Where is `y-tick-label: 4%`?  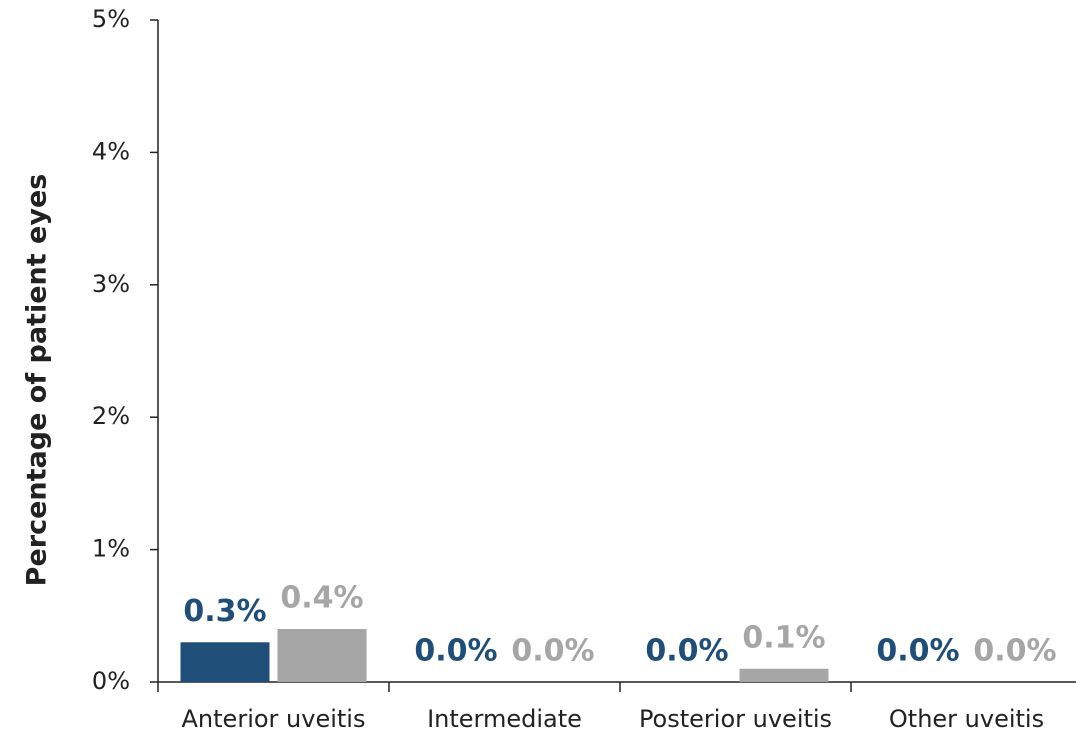 y-tick-label: 4% is located at coordinates (111, 151).